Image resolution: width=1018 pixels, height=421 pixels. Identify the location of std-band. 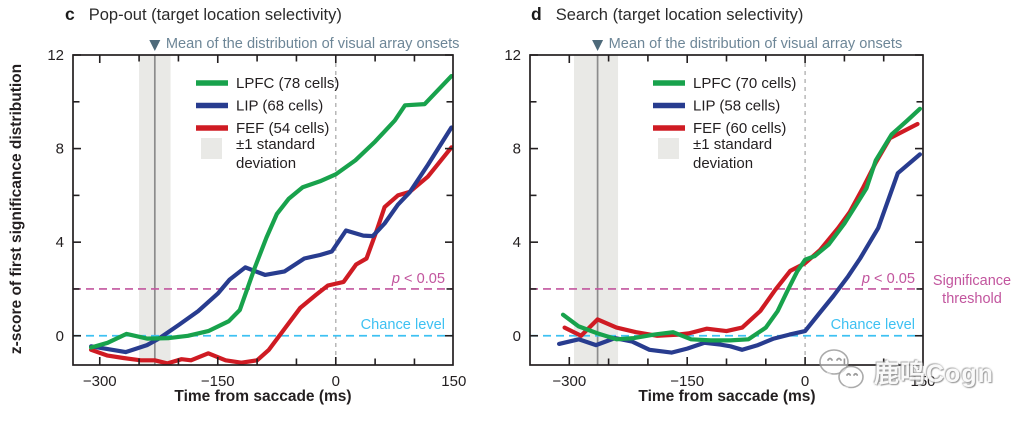
(596, 210).